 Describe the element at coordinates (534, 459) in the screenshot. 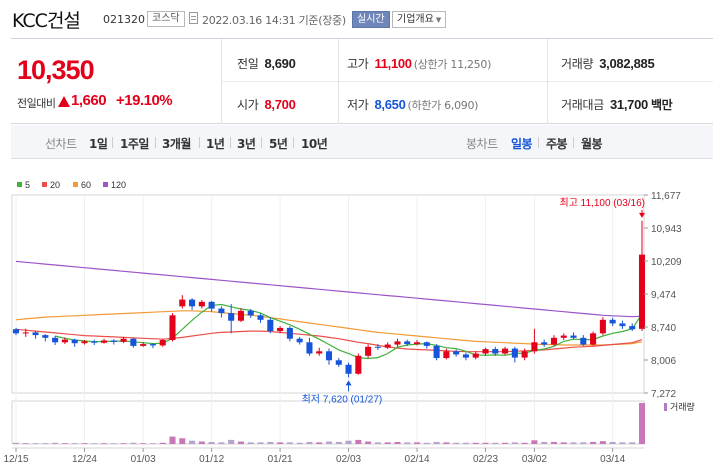

I see `x-tick-label: 03/02` at that location.